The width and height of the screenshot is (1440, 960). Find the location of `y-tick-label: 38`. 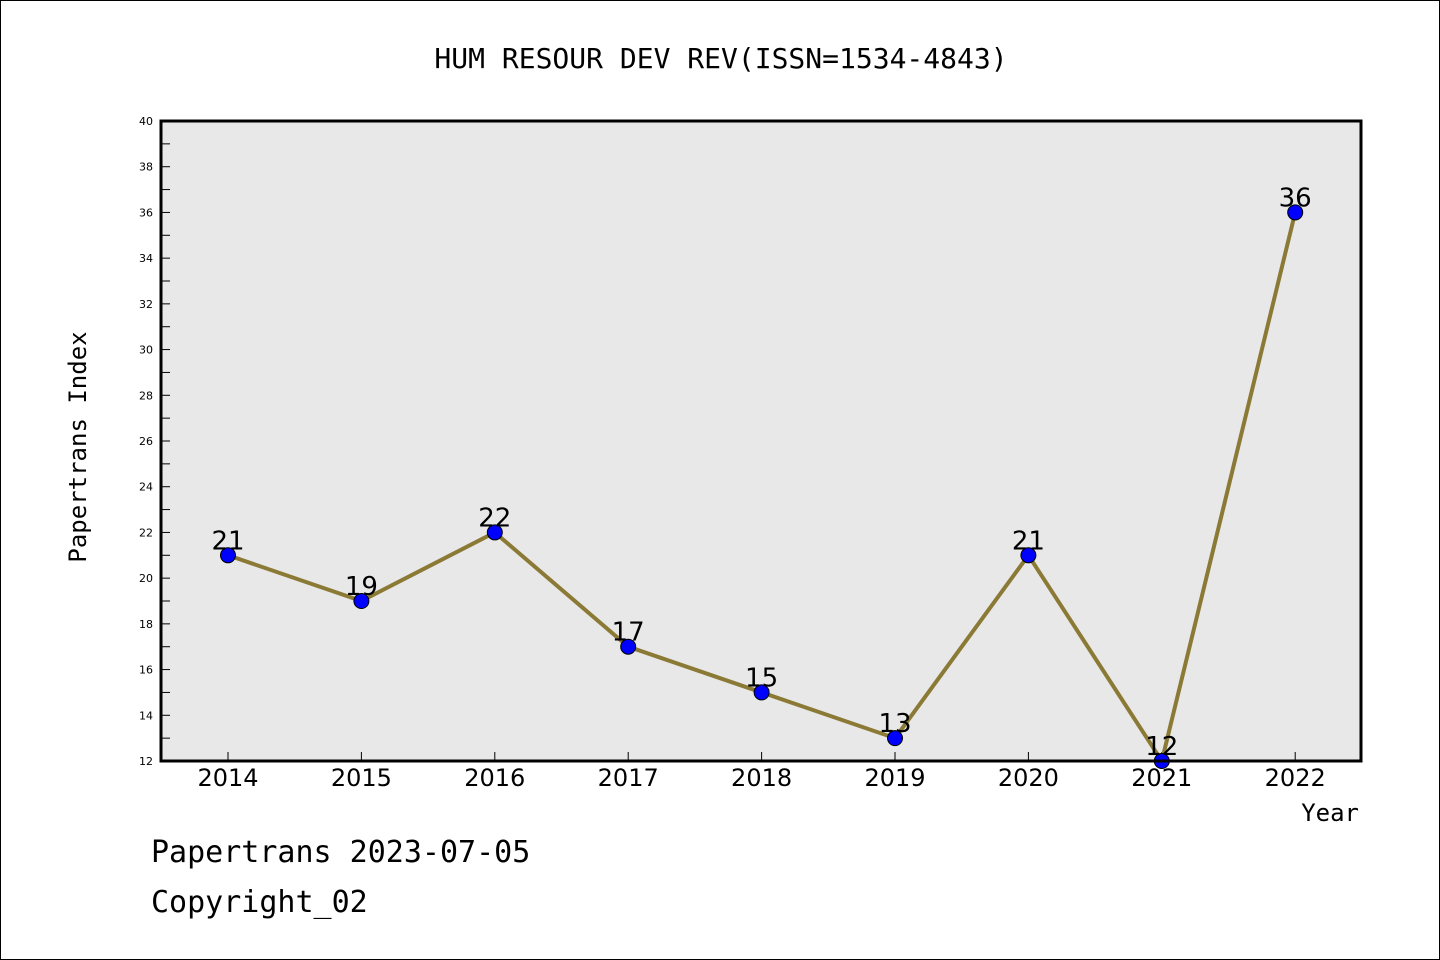

y-tick-label: 38 is located at coordinates (146, 167).